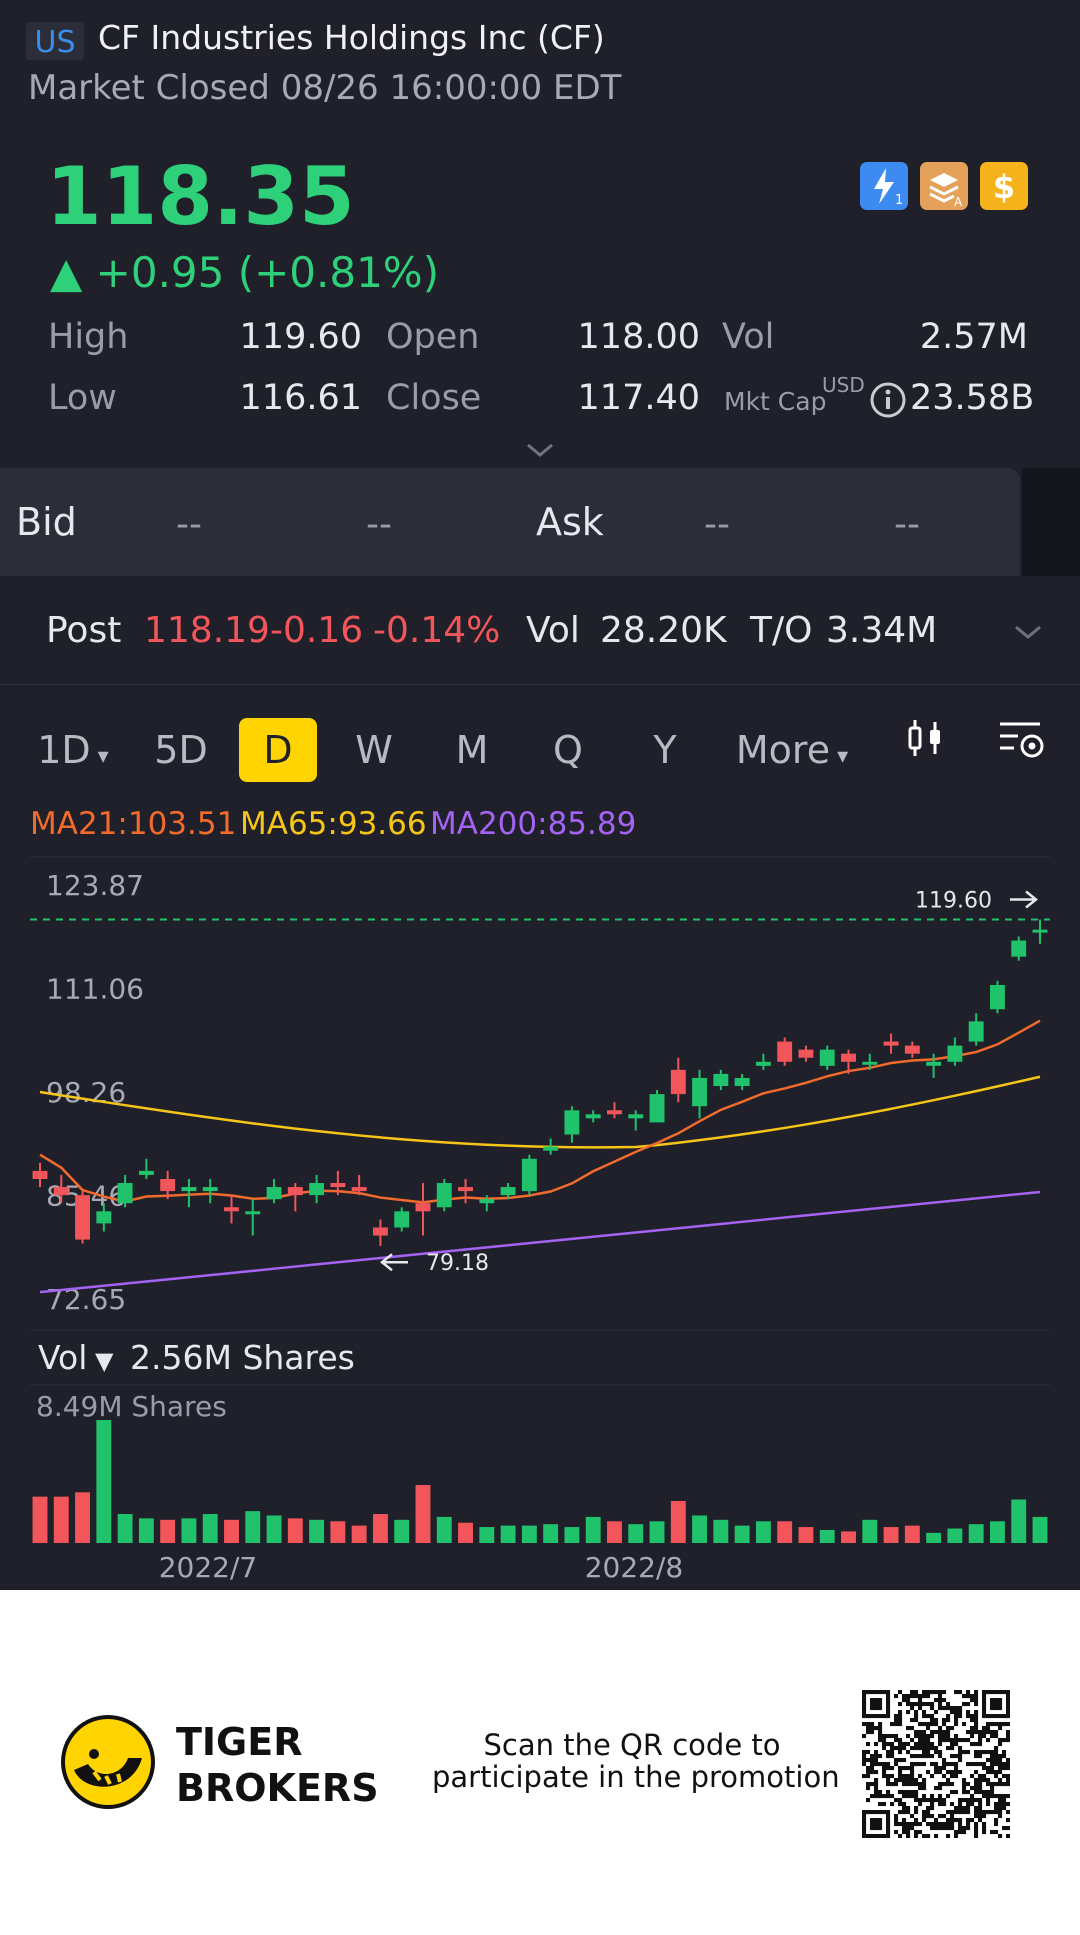  What do you see at coordinates (540, 630) in the screenshot?
I see `post-market-row` at bounding box center [540, 630].